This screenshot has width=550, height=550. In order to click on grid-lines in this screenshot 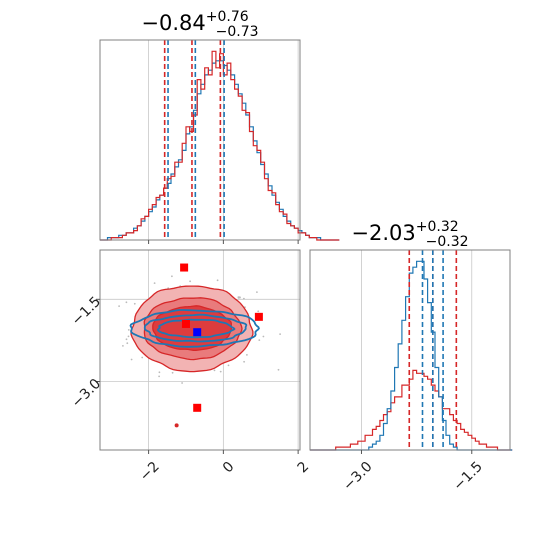, I will do `click(417, 350)`.